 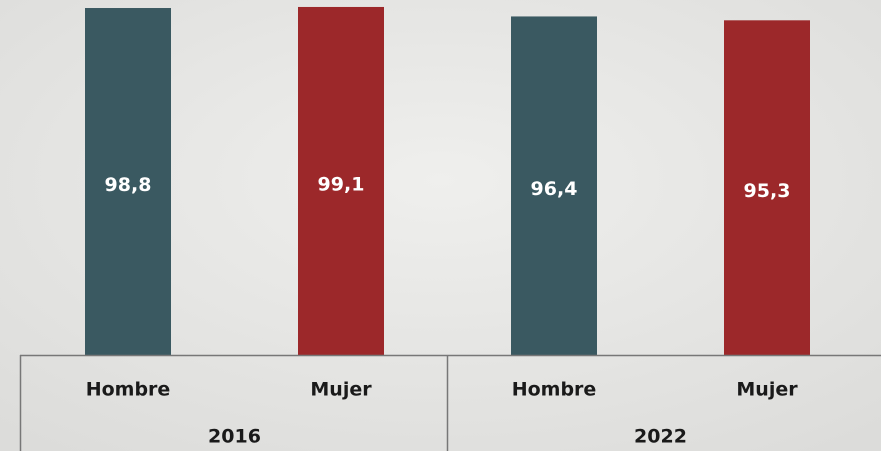 What do you see at coordinates (234, 437) in the screenshot?
I see `group-label: 2016` at bounding box center [234, 437].